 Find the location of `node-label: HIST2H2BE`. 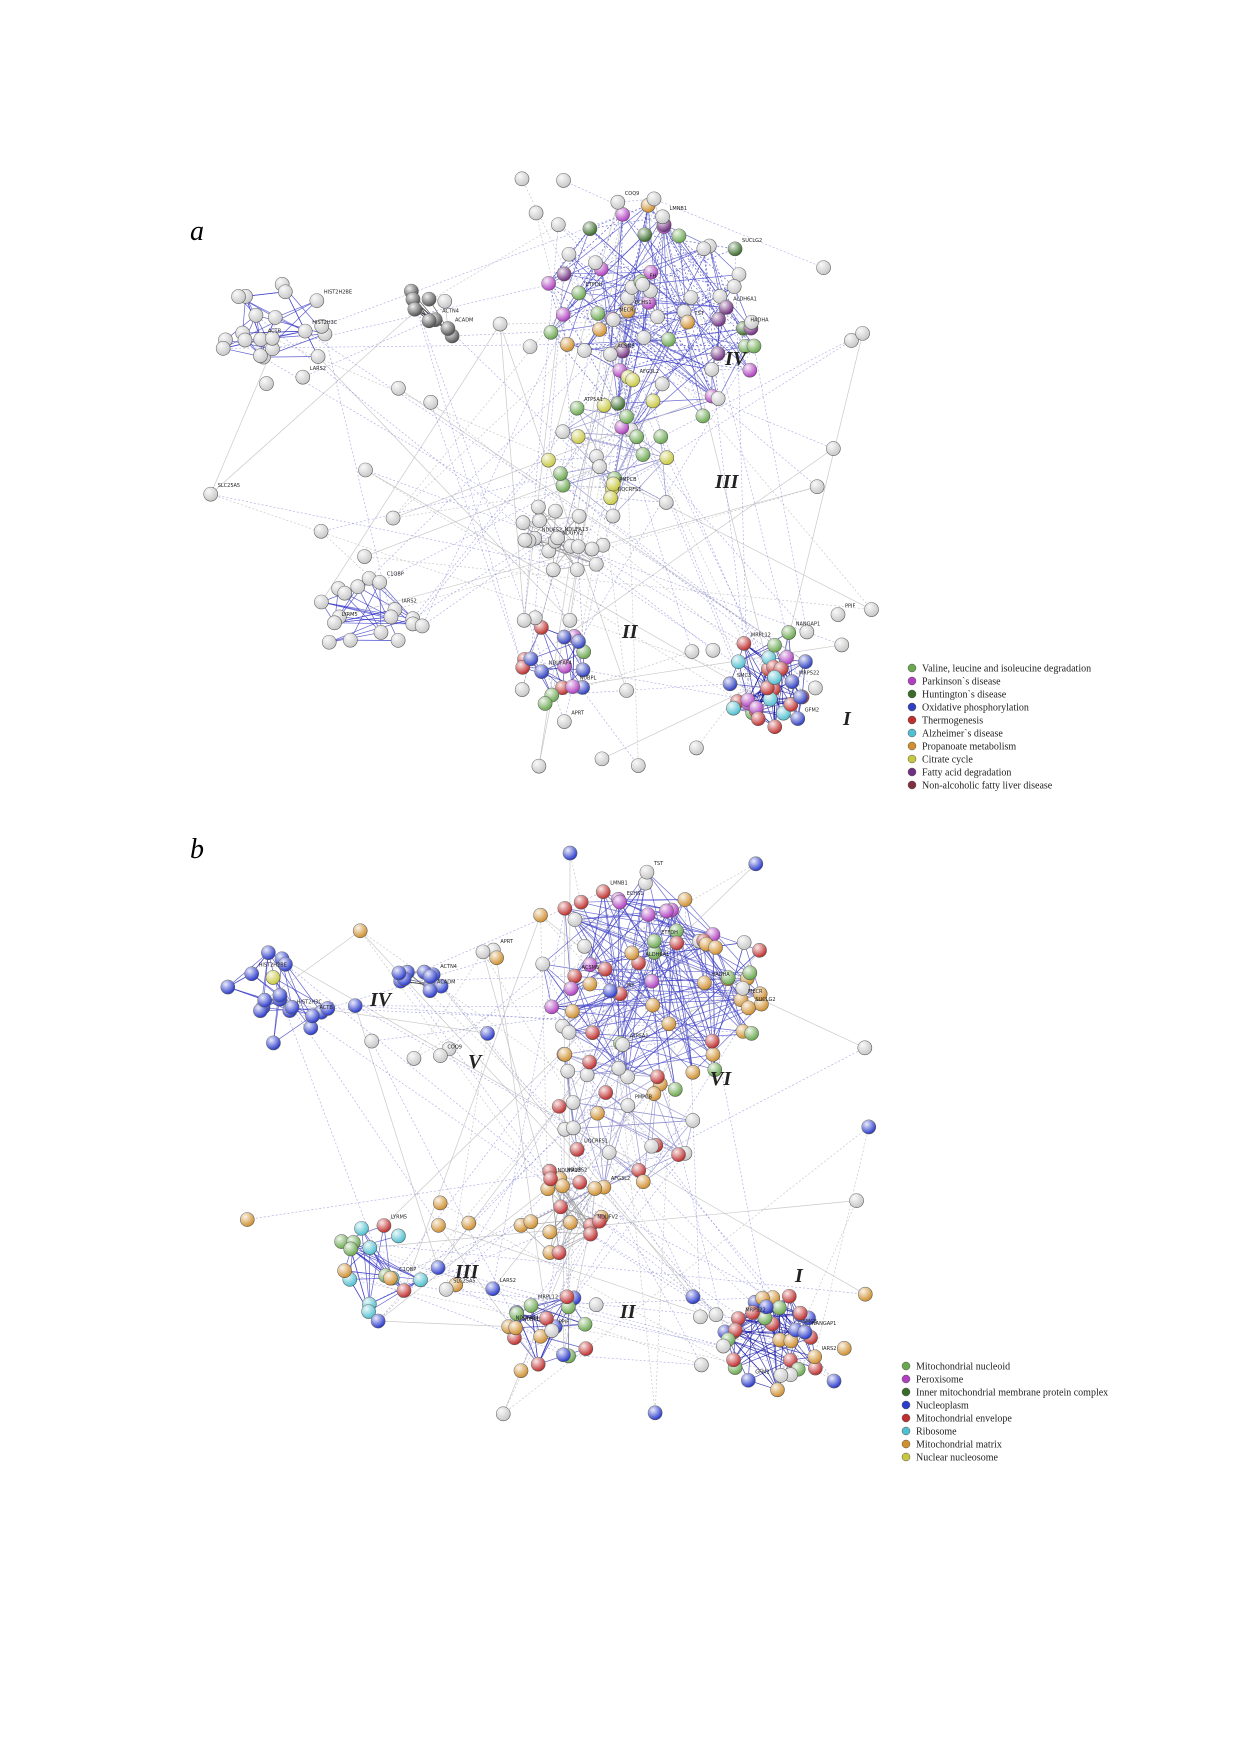

node-label: HIST2H2BE is located at coordinates (338, 293).